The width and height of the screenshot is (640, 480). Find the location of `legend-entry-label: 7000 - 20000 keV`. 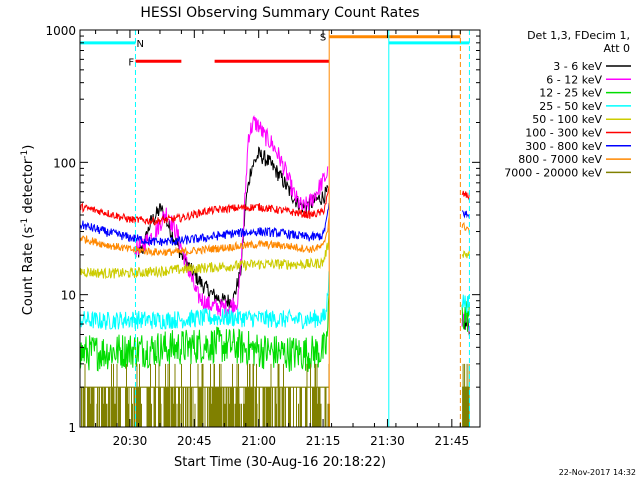

legend-entry-label: 7000 - 20000 keV is located at coordinates (553, 172).